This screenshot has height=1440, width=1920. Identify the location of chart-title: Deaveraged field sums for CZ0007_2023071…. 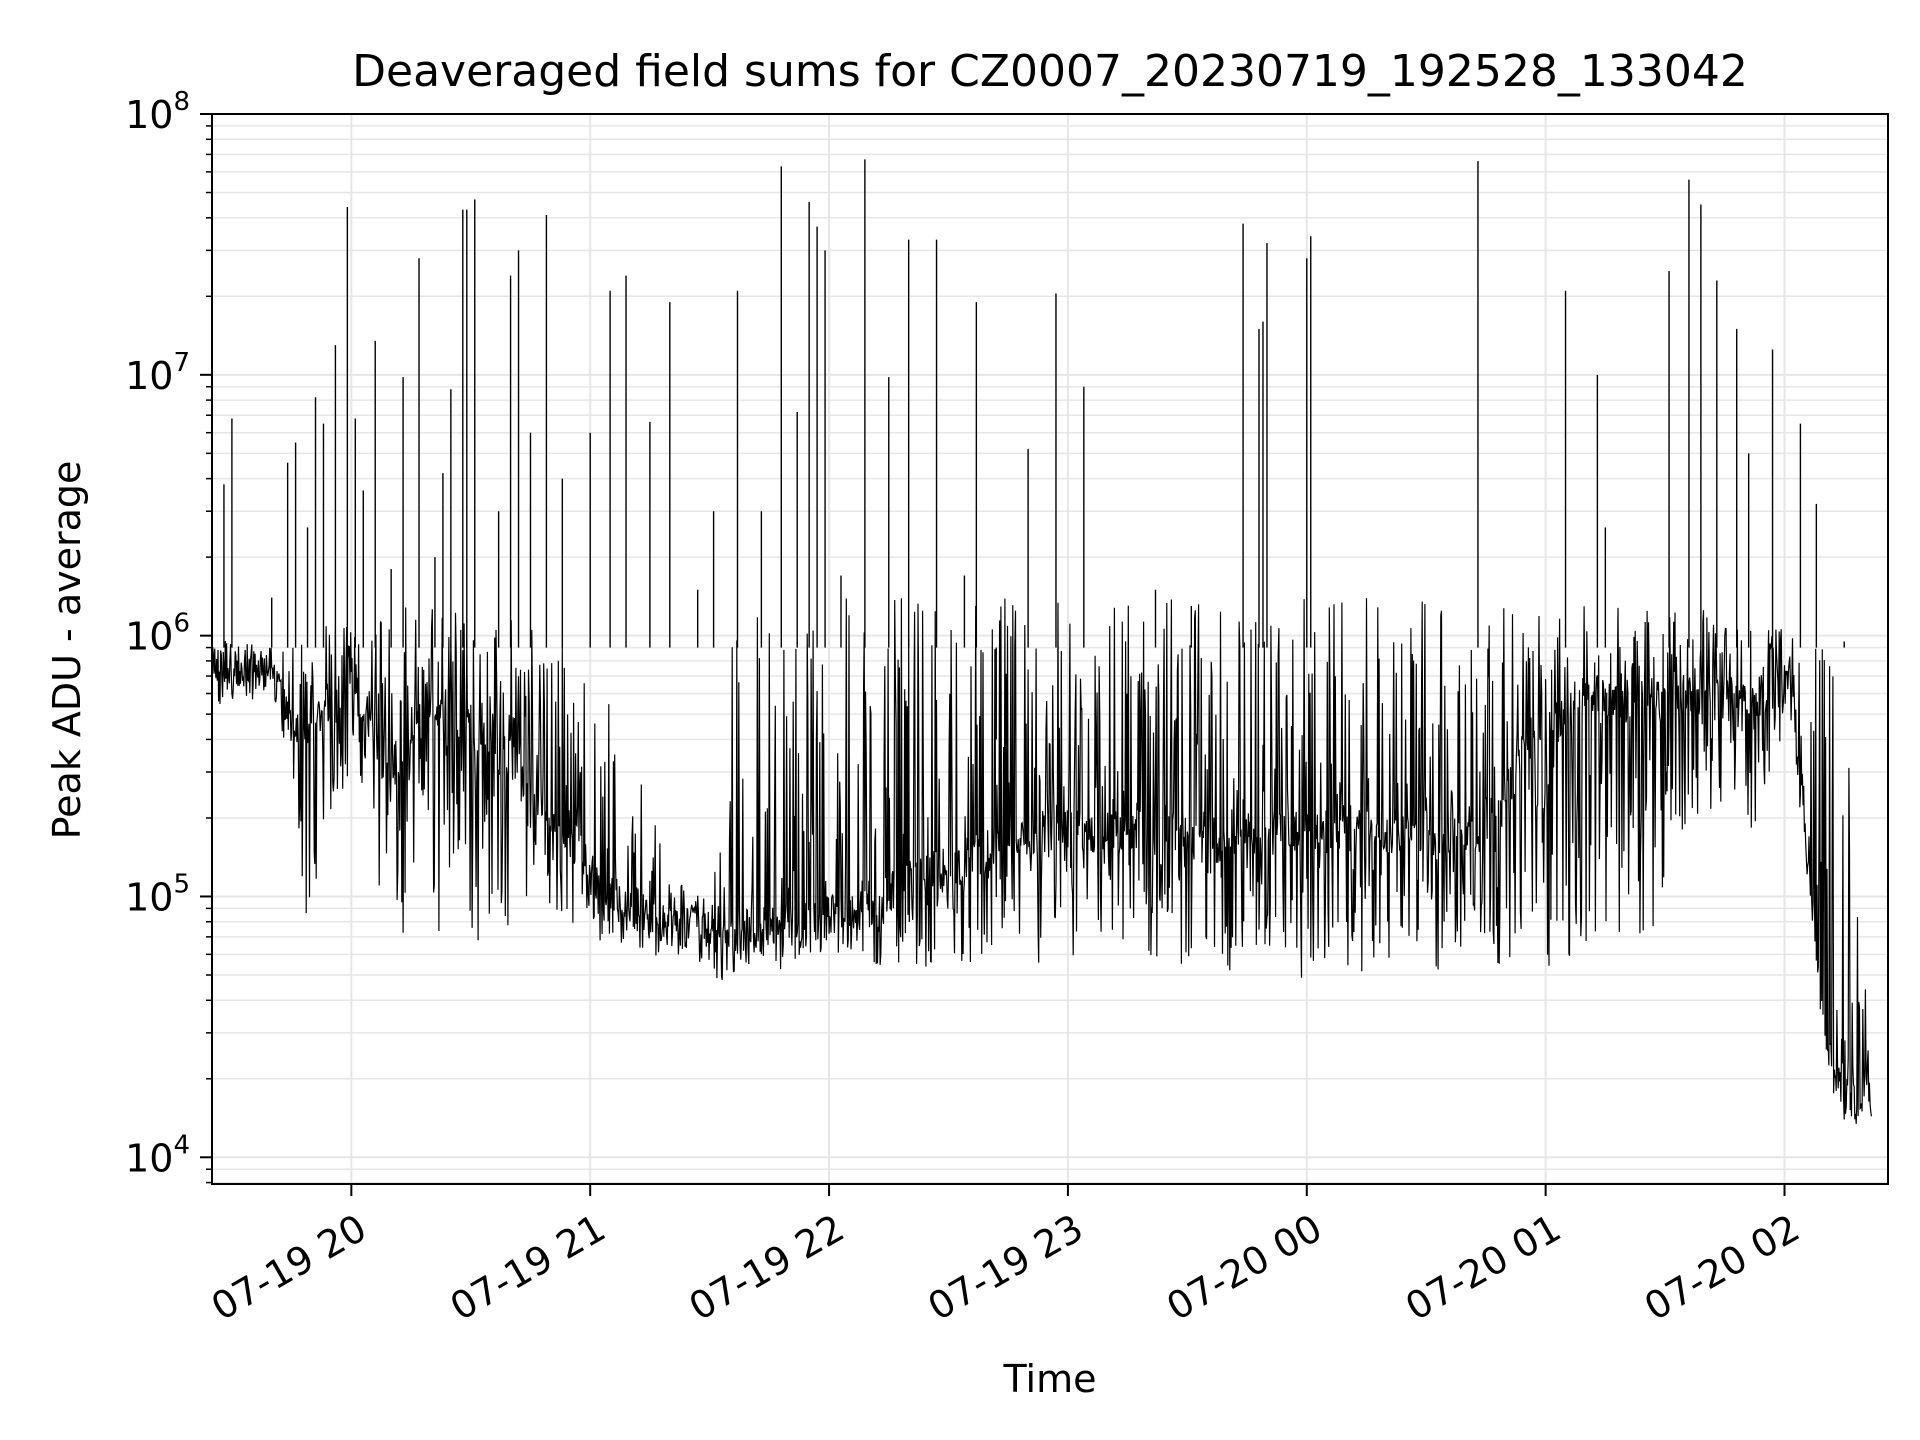
(1050, 71).